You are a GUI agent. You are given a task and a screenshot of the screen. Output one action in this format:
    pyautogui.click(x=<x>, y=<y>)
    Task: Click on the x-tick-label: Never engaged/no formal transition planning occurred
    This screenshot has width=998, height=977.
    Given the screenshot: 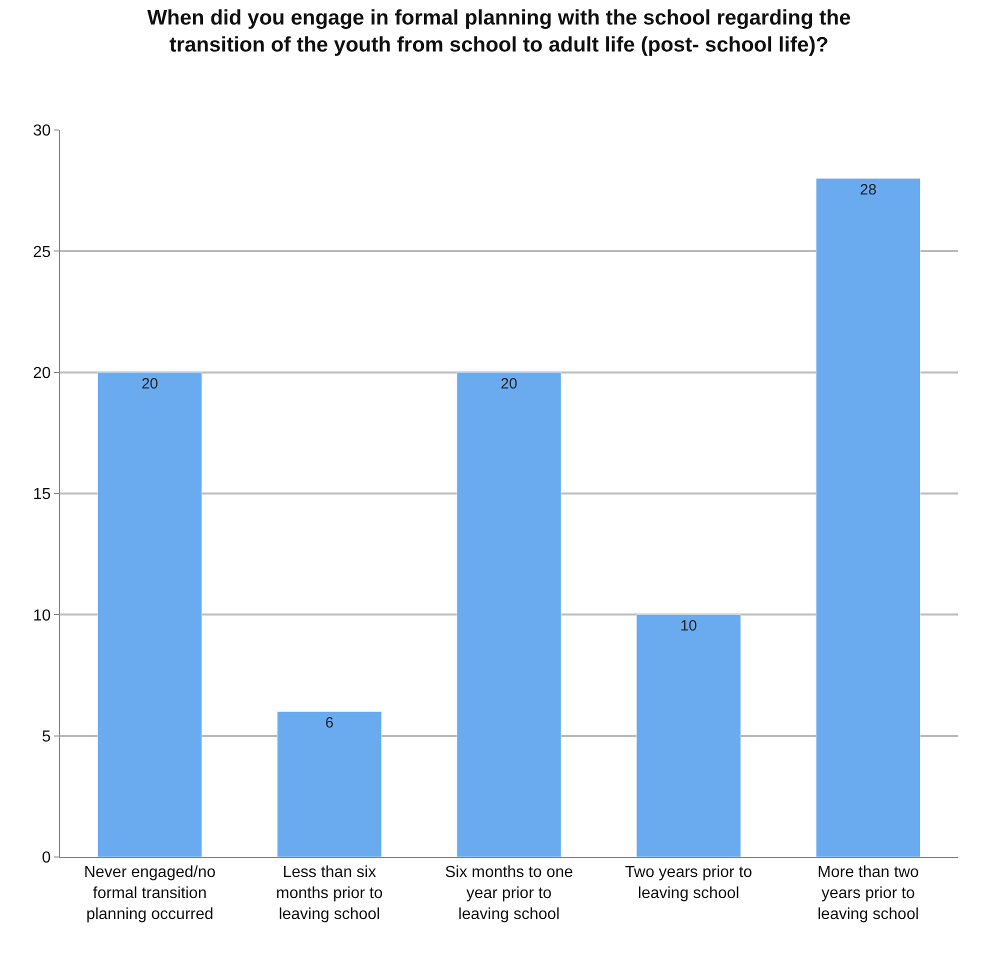 What is the action you would take?
    pyautogui.click(x=150, y=893)
    